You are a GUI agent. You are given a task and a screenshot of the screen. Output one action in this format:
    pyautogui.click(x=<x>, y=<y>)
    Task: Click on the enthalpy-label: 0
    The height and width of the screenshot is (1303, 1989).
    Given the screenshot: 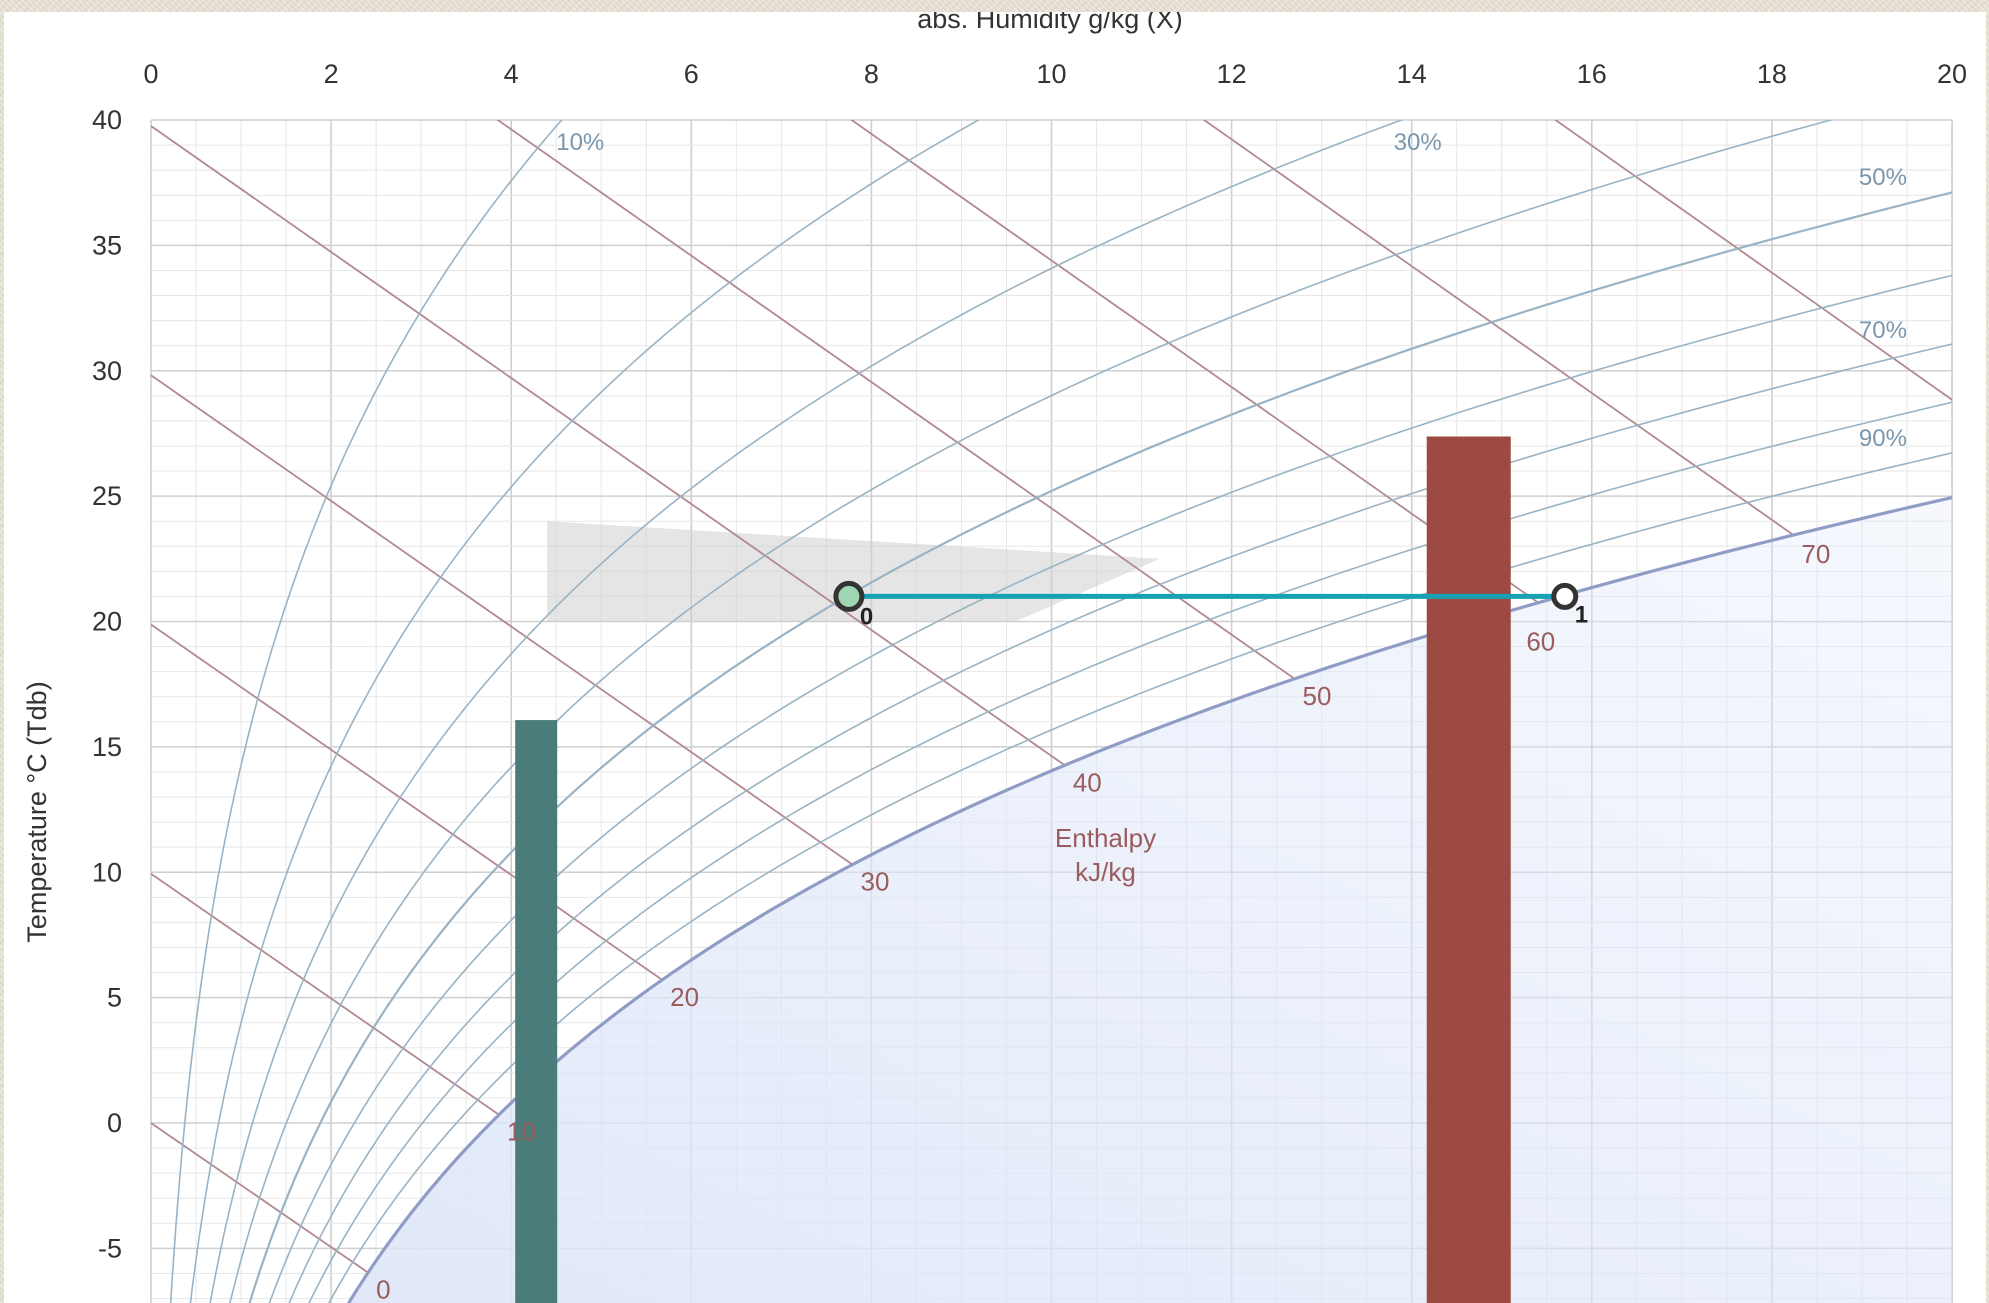 What is the action you would take?
    pyautogui.click(x=383, y=1289)
    